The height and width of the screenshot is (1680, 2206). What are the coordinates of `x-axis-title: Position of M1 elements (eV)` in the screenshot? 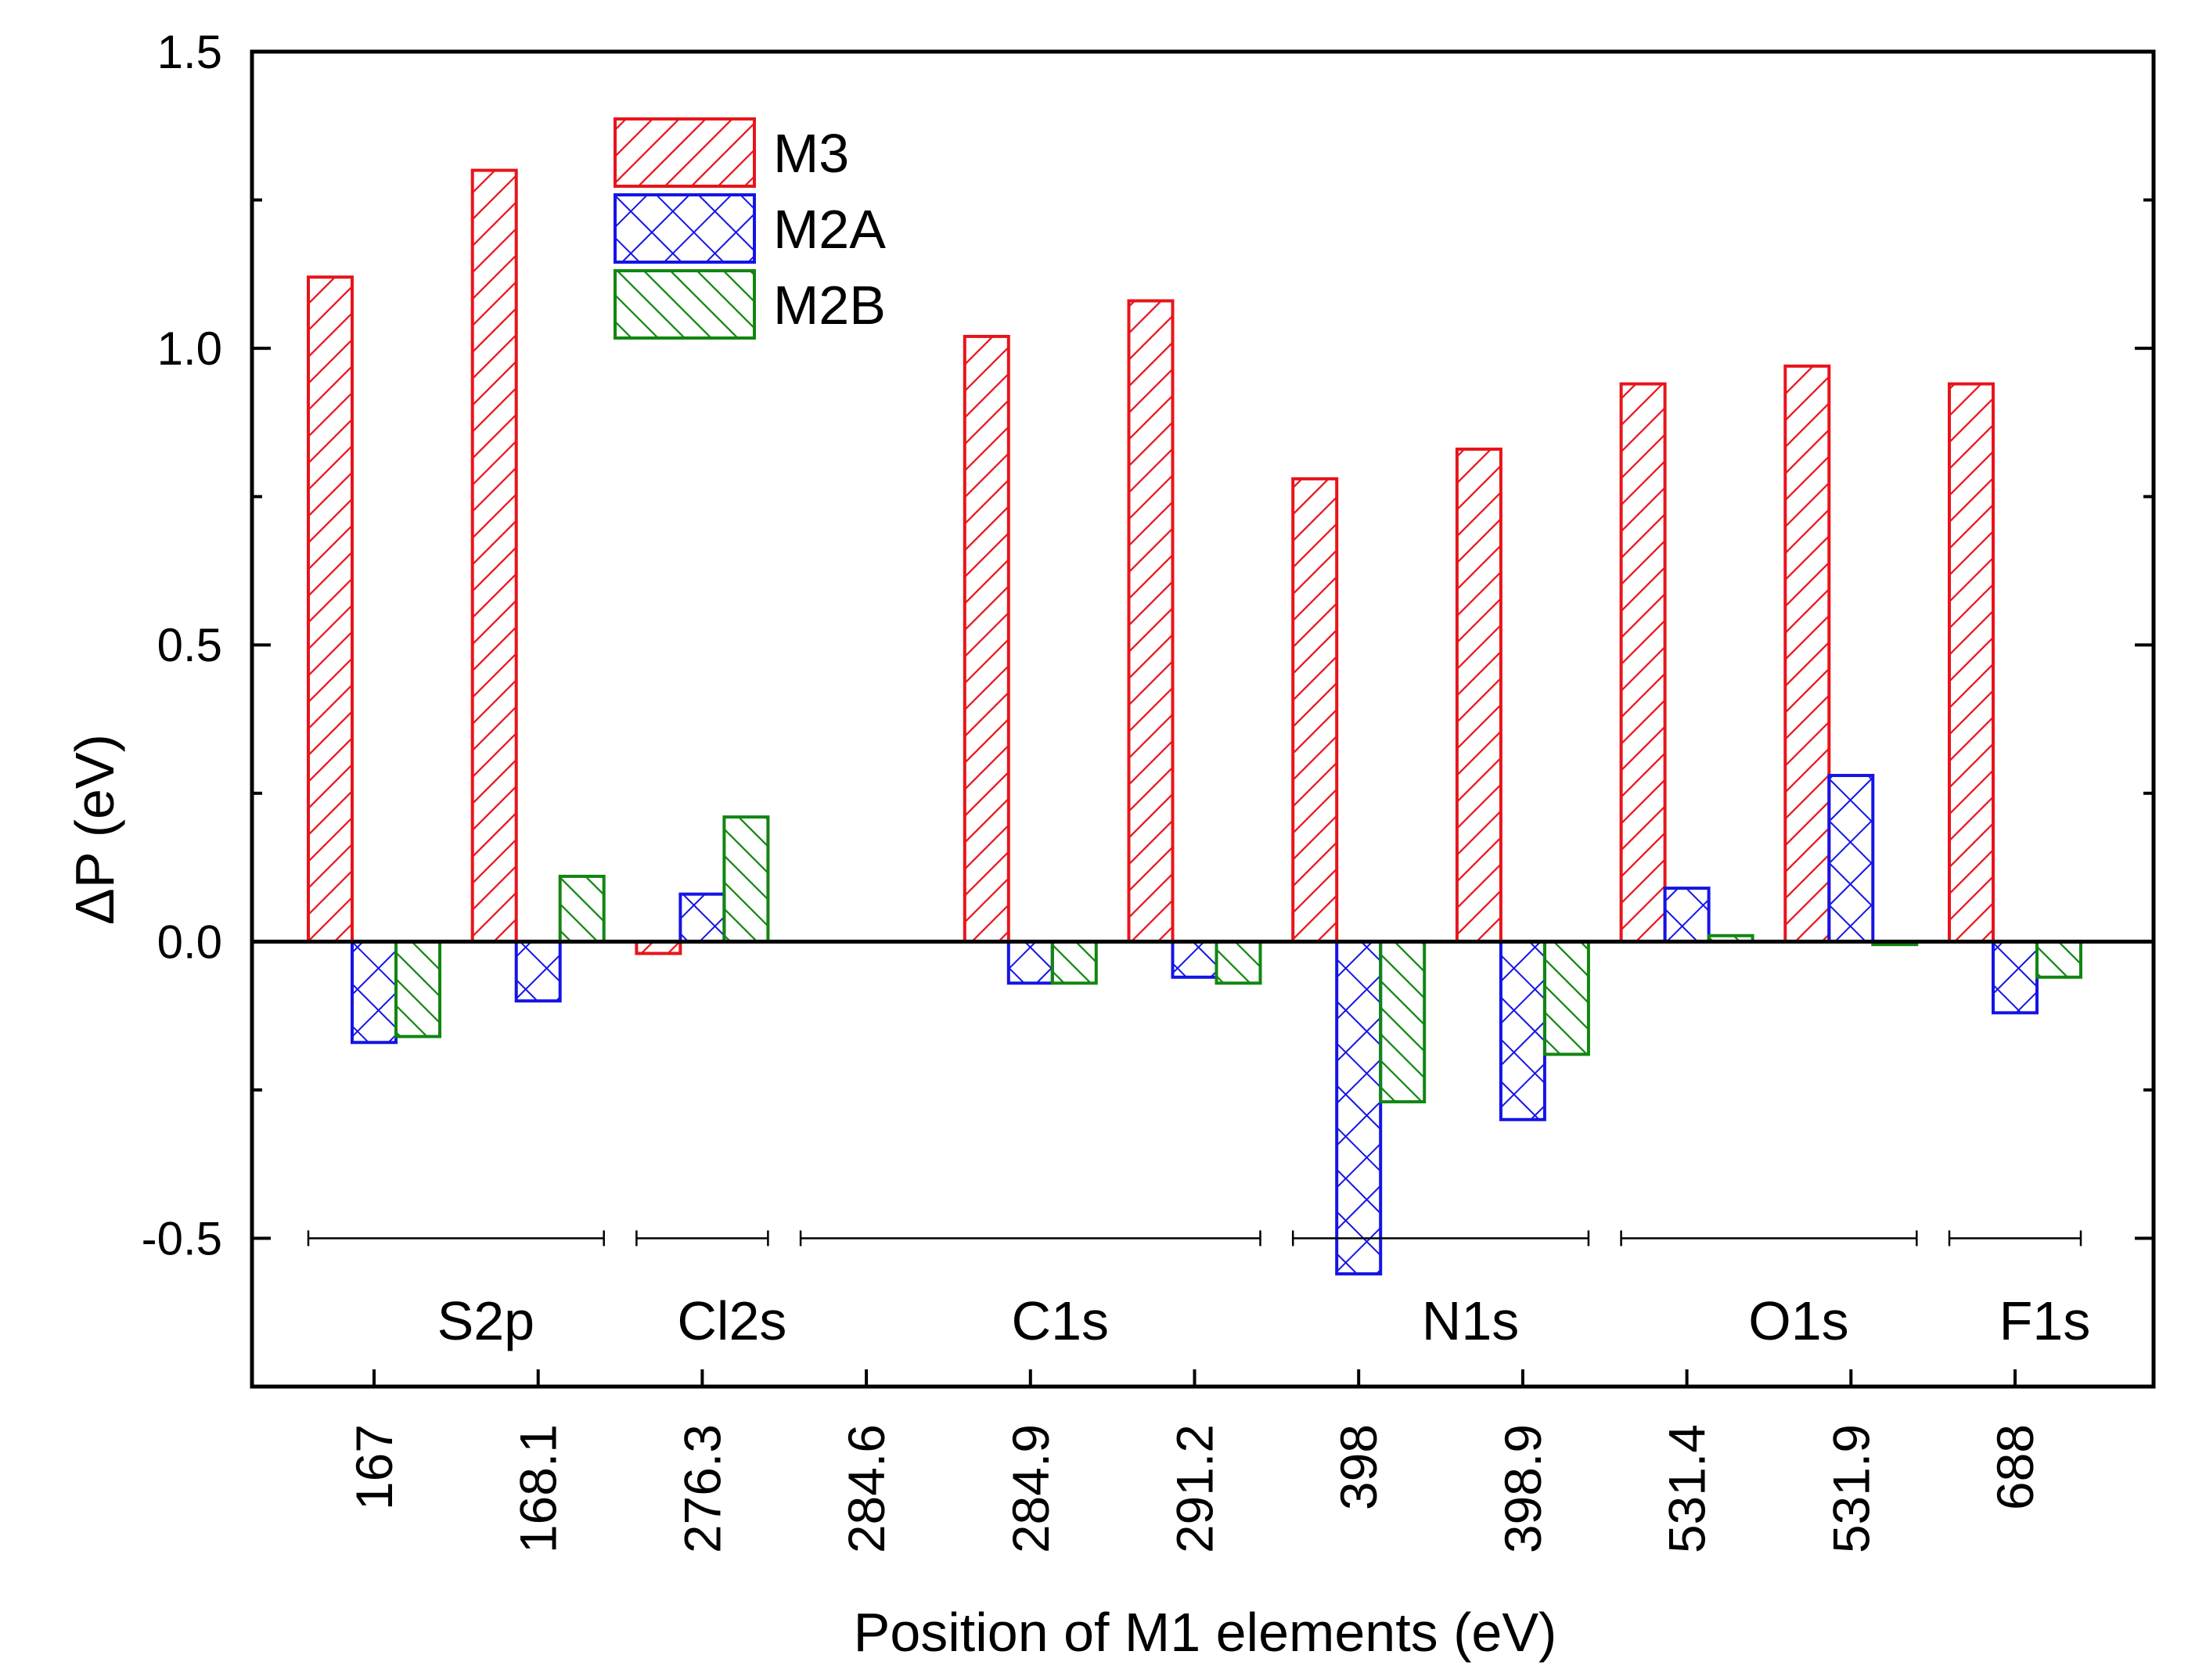 It's located at (1205, 1632).